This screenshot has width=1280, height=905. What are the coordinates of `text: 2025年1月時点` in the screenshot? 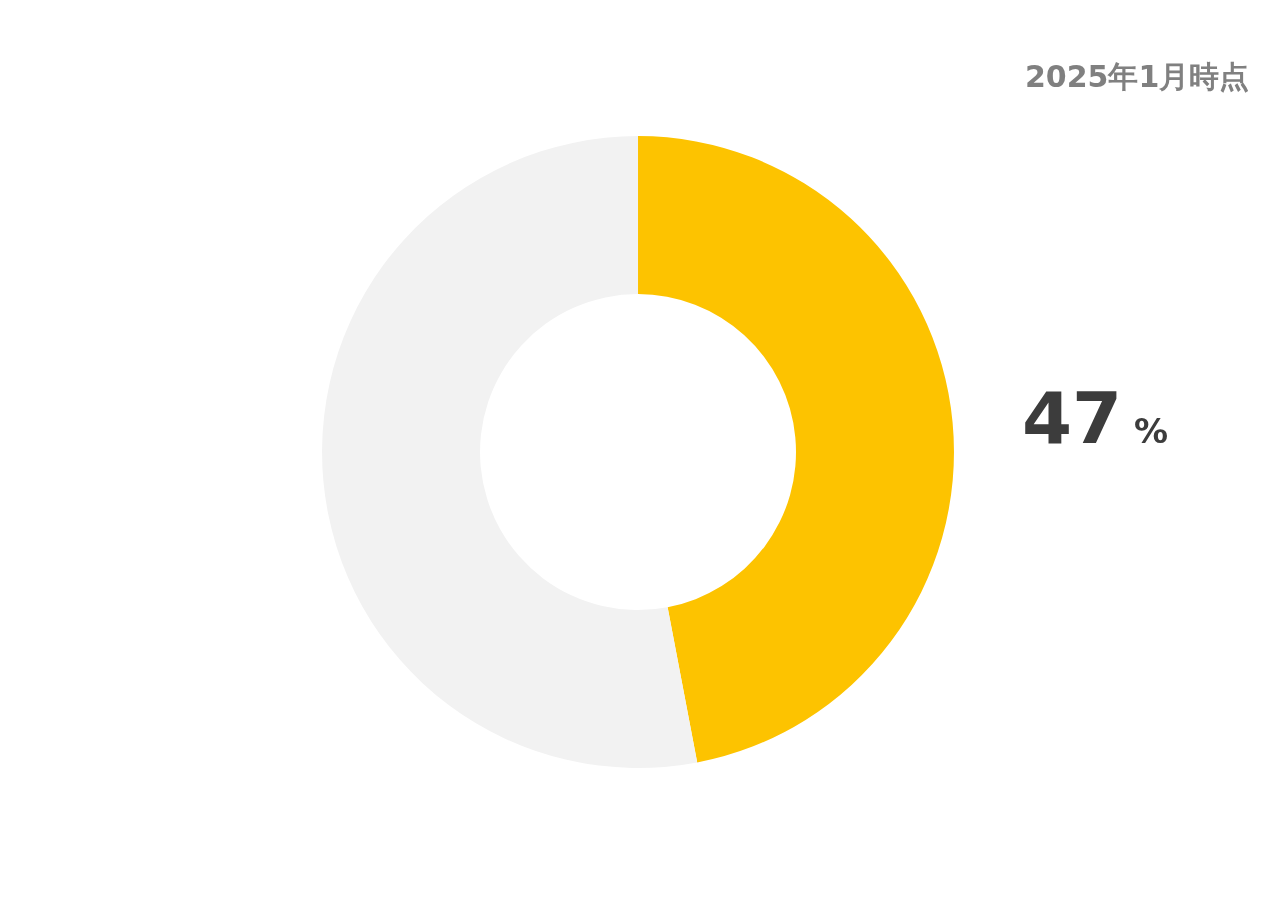 It's located at (1137, 76).